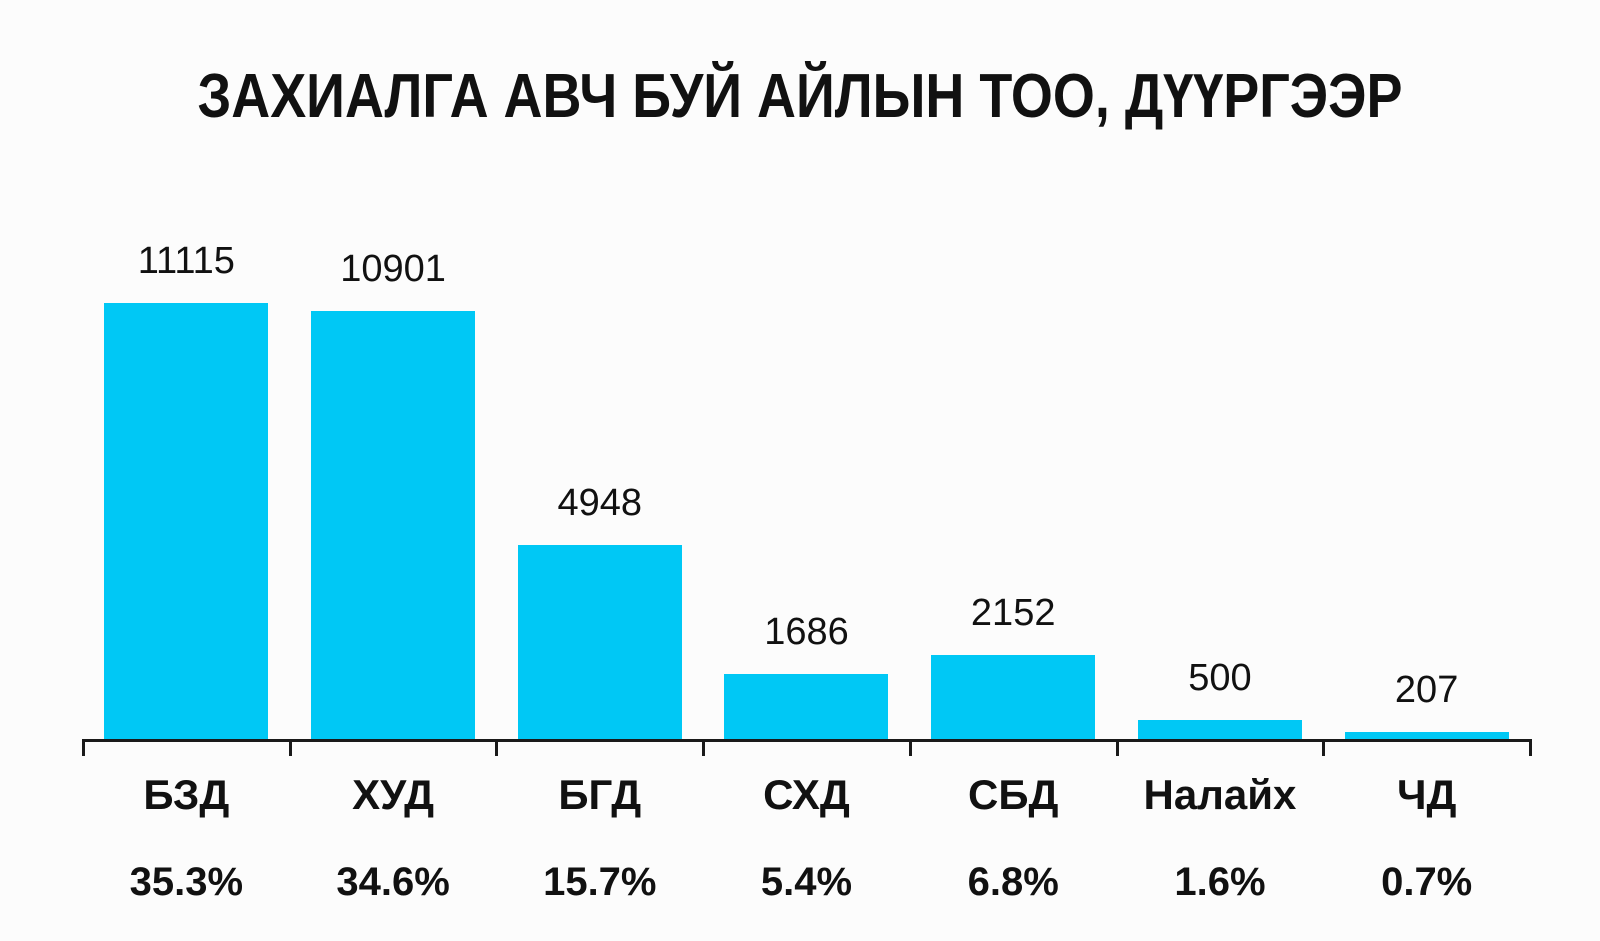 This screenshot has height=941, width=1600. I want to click on category-label: СХД, so click(806, 794).